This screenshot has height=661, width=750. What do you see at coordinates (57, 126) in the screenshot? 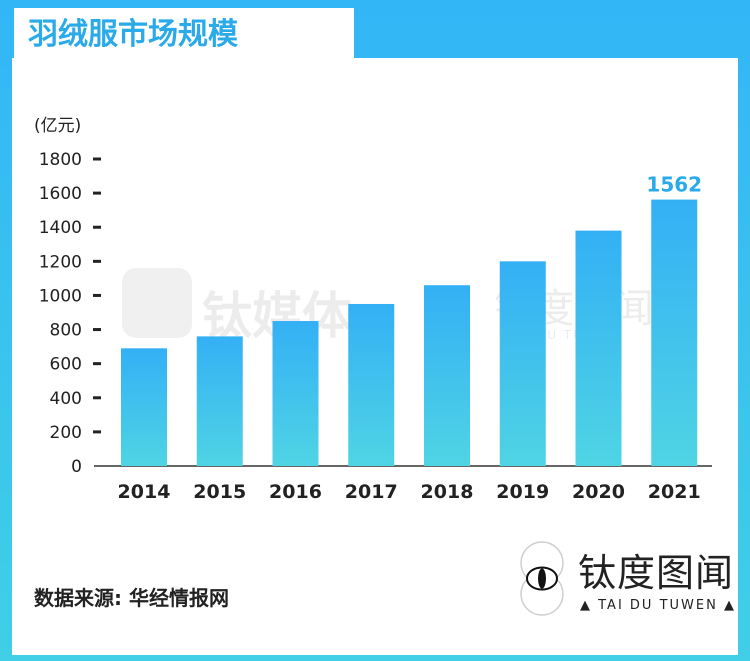
I see `y-axis-label: (亿元)` at bounding box center [57, 126].